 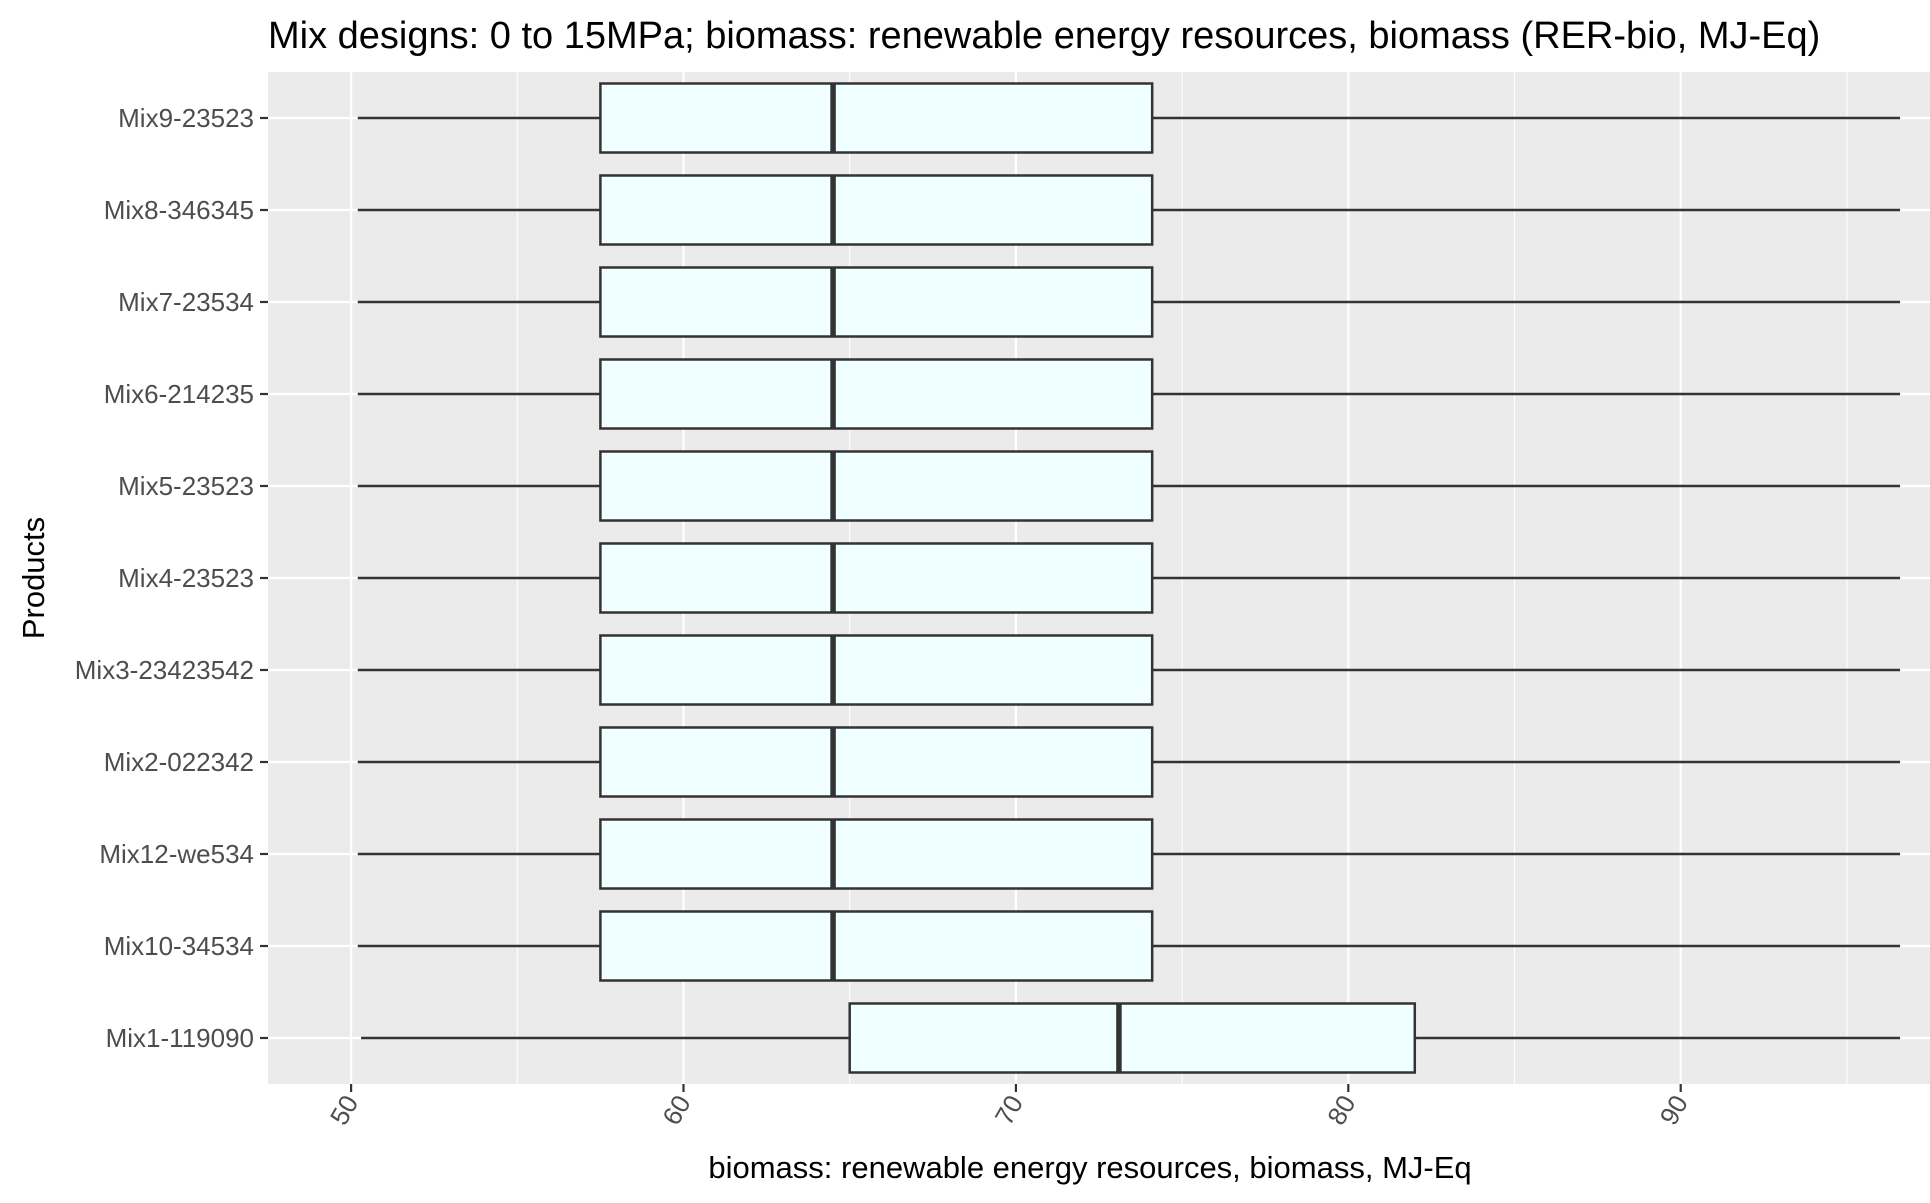 I want to click on box-Mix12-we534, so click(x=1129, y=854).